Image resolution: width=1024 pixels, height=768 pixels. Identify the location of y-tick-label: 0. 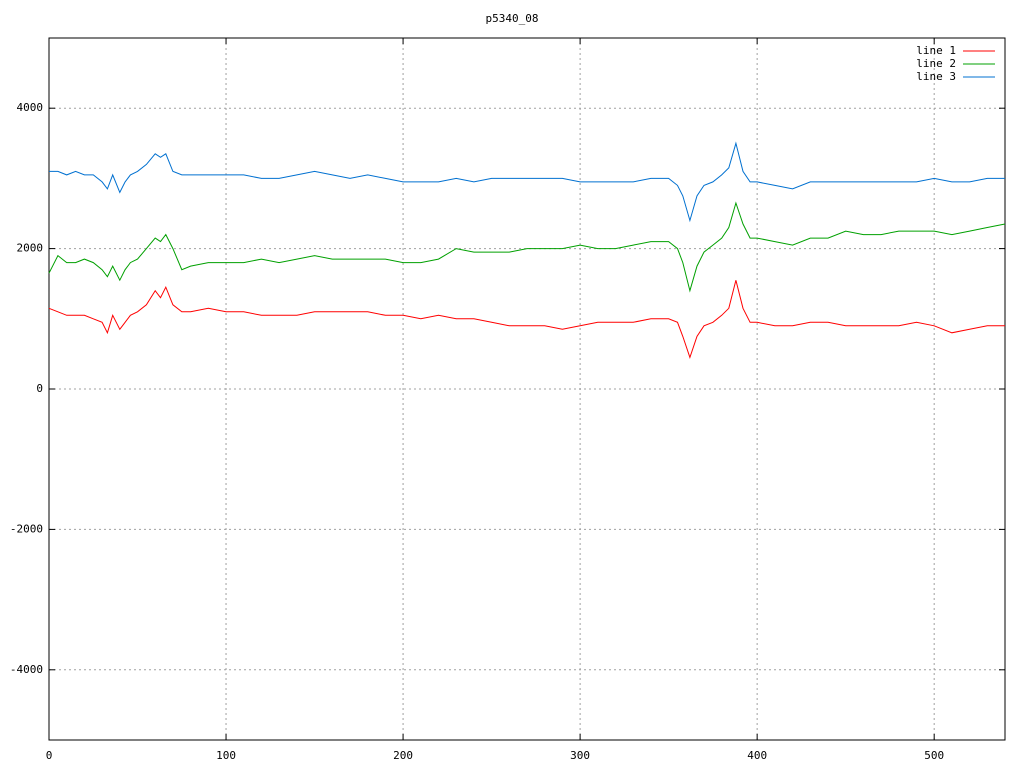
(39, 388).